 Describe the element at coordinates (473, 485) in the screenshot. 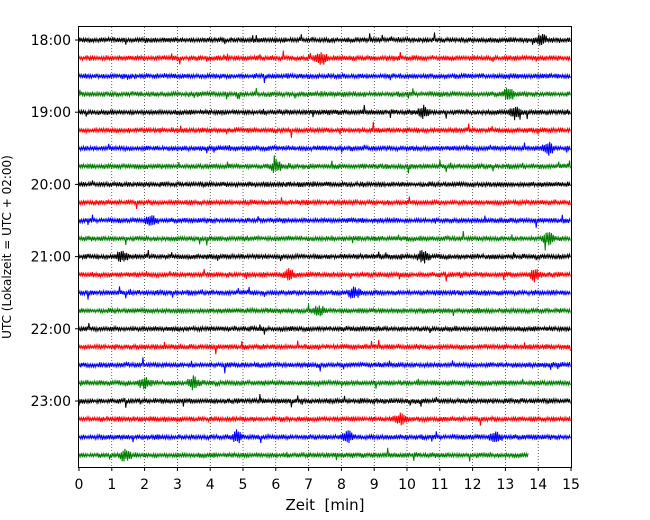

I see `x-tick-label: 12` at that location.